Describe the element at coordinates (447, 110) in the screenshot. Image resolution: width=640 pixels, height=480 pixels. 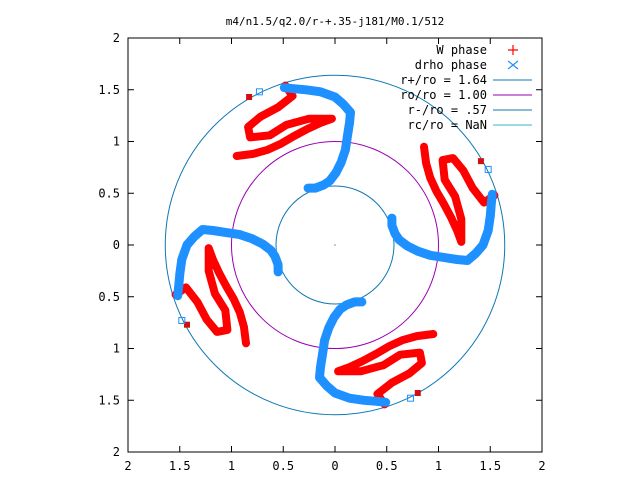
I see `legend-label: r-/ro = .57` at that location.